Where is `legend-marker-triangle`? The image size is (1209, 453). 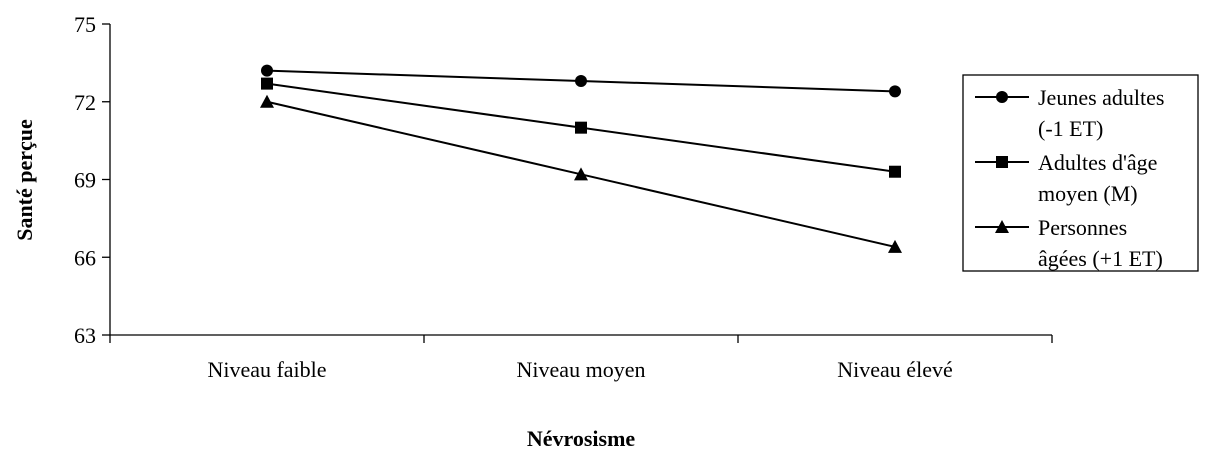
legend-marker-triangle is located at coordinates (1002, 226).